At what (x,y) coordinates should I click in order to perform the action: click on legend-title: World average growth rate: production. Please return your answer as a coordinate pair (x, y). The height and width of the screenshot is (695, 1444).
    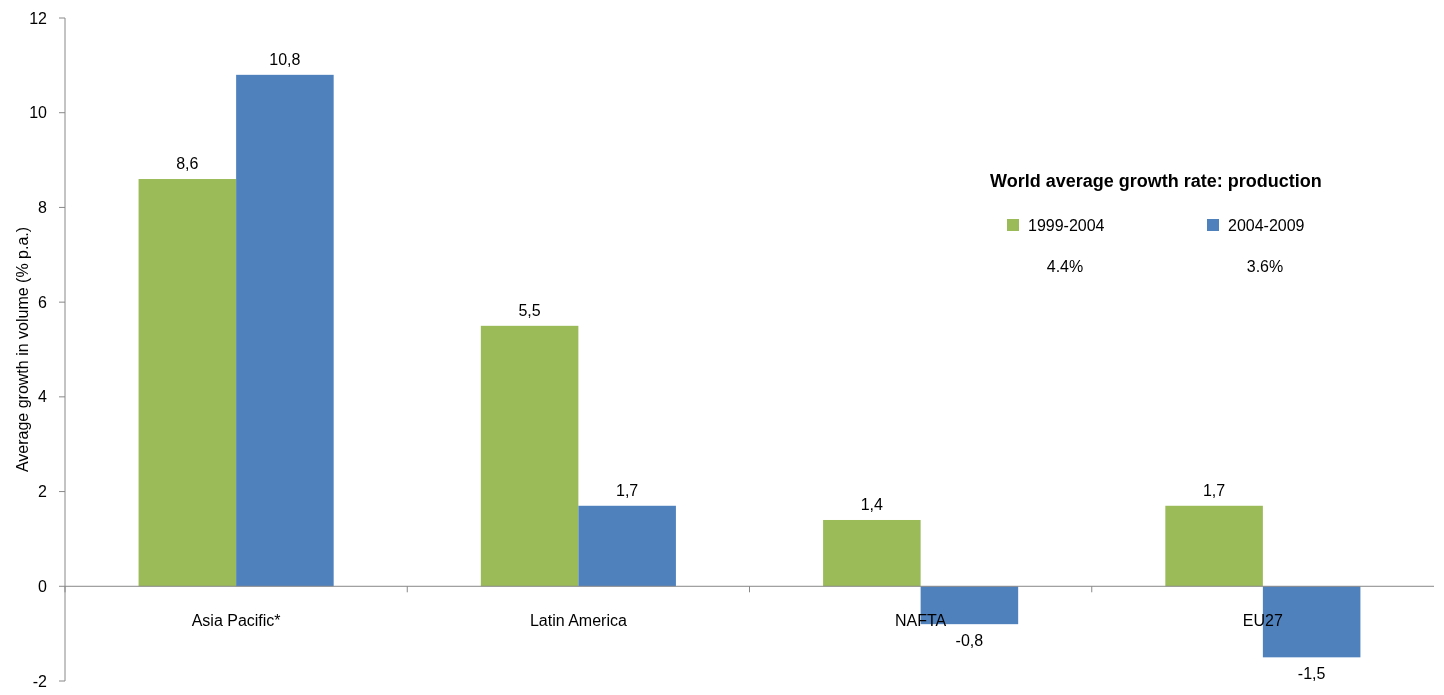
    Looking at the image, I should click on (1156, 181).